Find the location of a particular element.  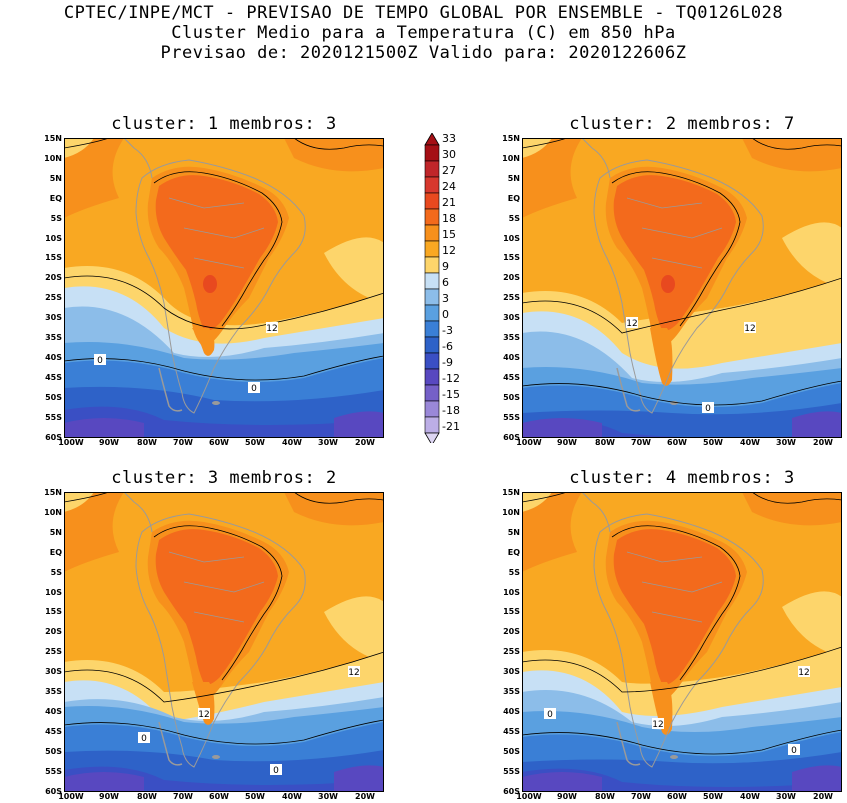

panel-title-3: cluster: 3 membros: 2 is located at coordinates (224, 478).